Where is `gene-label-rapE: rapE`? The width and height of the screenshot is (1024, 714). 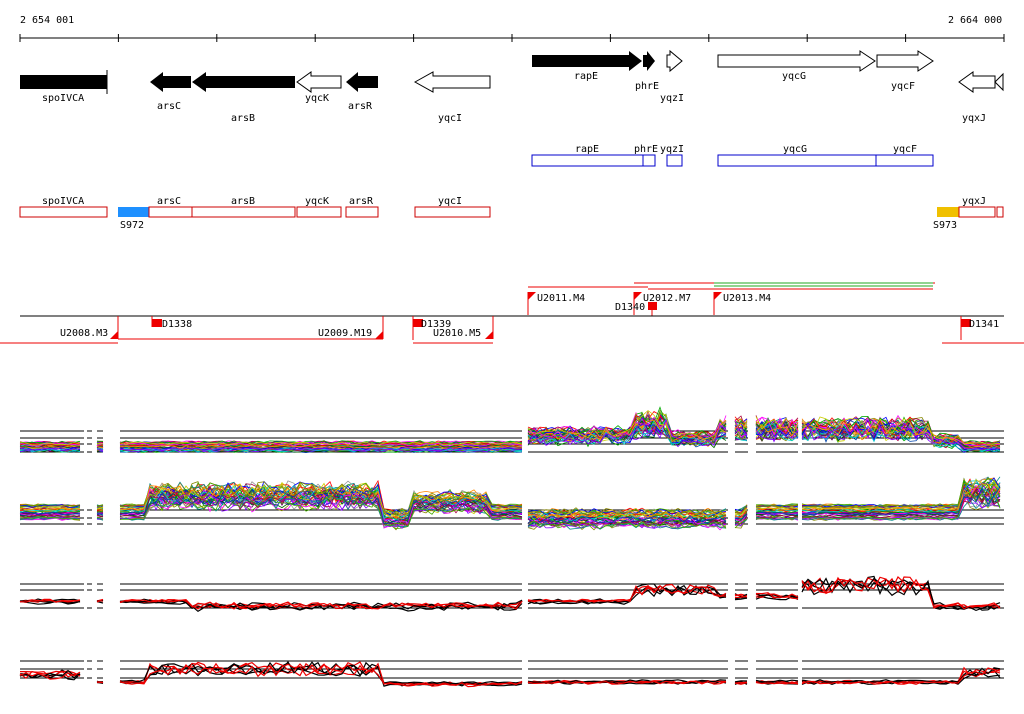
gene-label-rapE: rapE is located at coordinates (586, 76).